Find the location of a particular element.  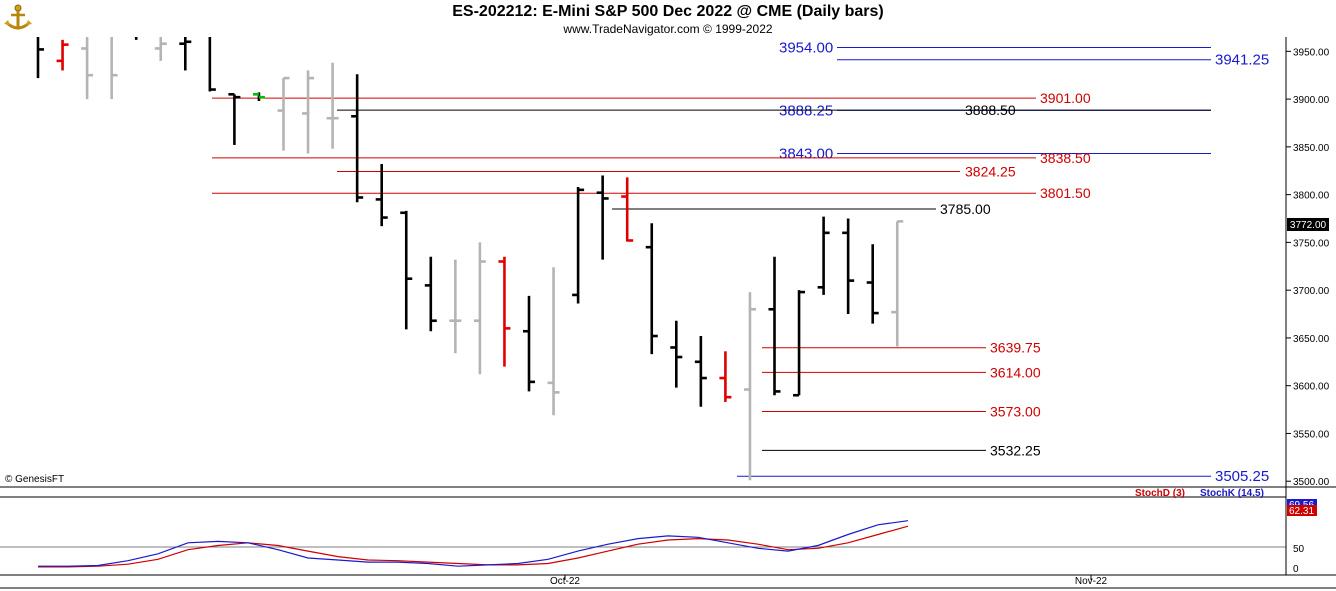

chart-subtitle: www.TradeNavigator.com © 1999-2022 is located at coordinates (668, 29).